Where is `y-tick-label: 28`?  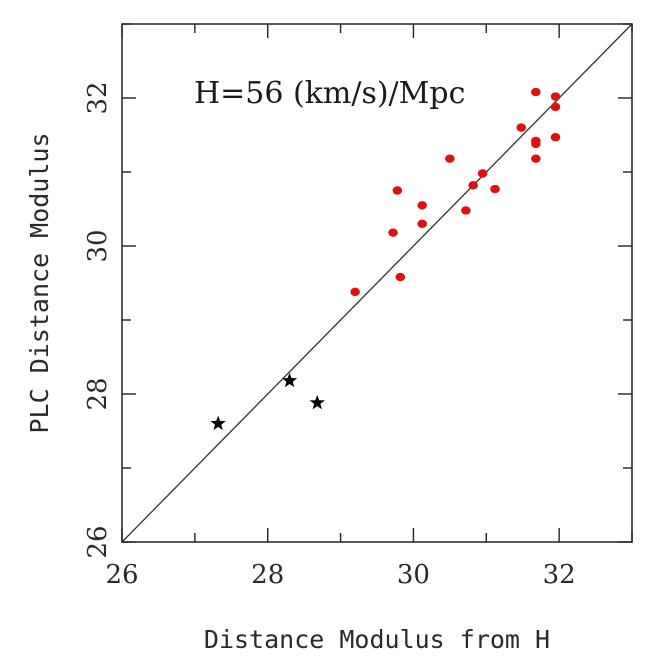 y-tick-label: 28 is located at coordinates (98, 393).